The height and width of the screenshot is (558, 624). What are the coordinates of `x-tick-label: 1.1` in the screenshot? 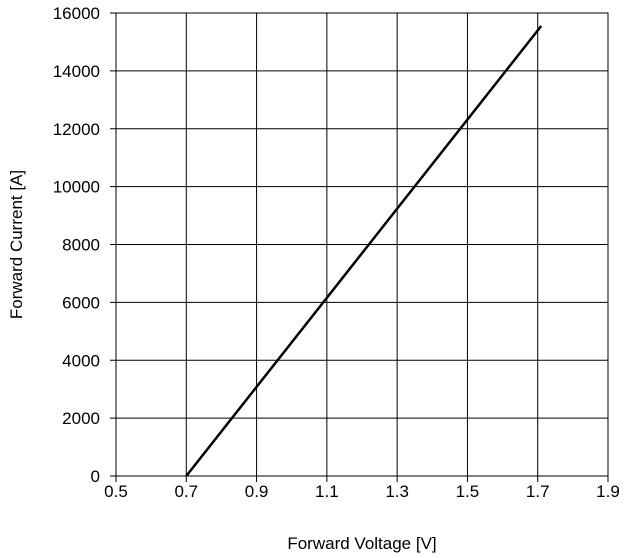 It's located at (327, 491).